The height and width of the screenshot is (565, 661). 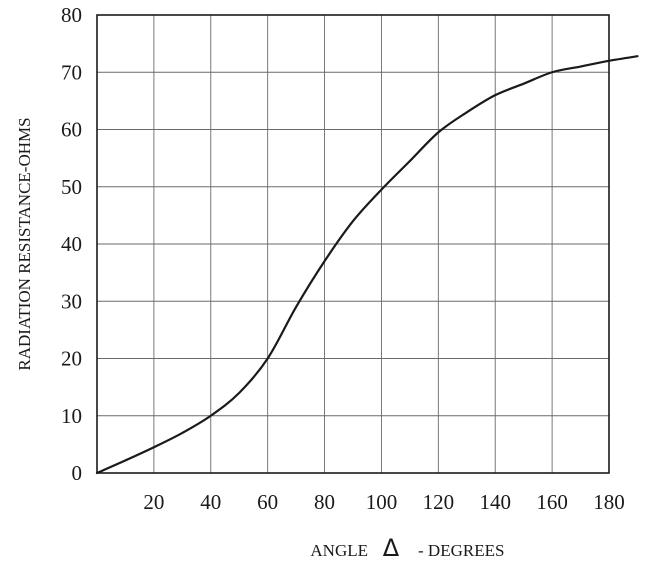 I want to click on x-tick-label-40: 40, so click(x=210, y=502).